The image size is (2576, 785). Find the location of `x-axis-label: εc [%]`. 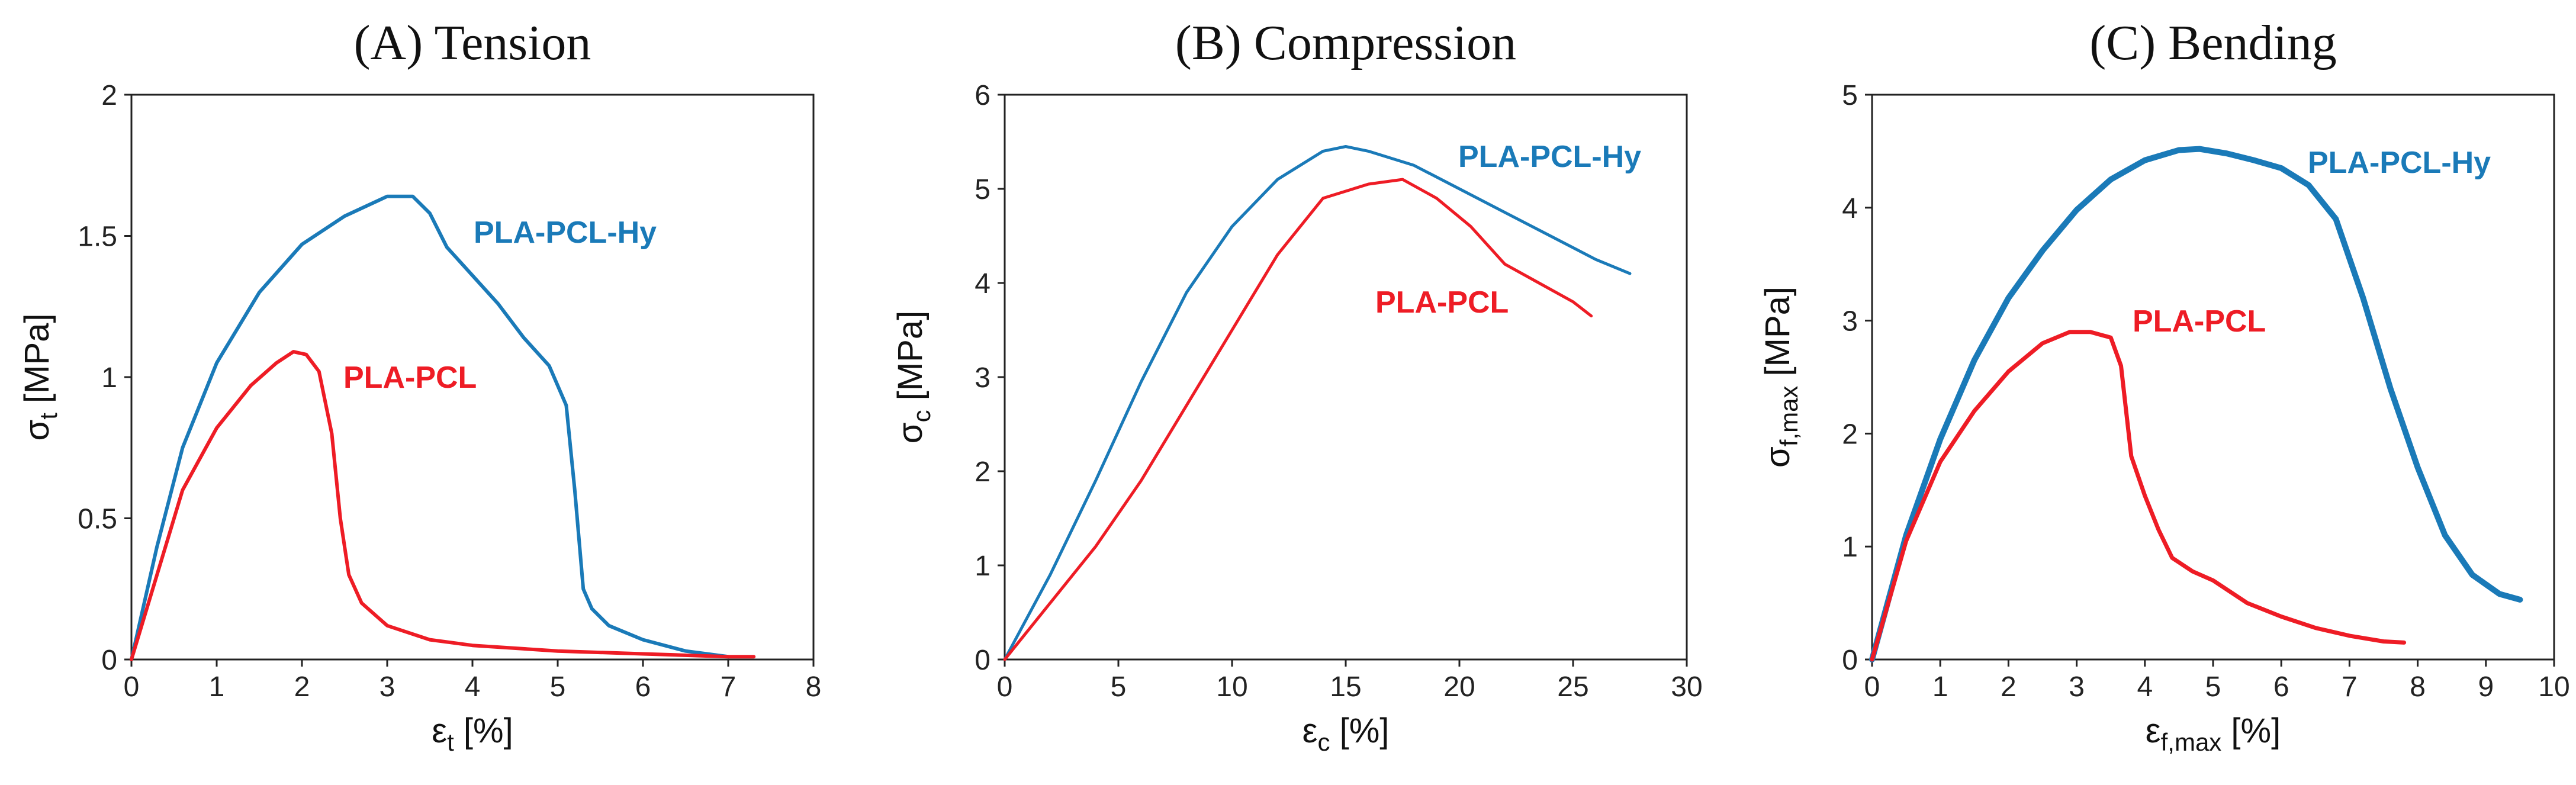

x-axis-label: εc [%] is located at coordinates (1346, 734).